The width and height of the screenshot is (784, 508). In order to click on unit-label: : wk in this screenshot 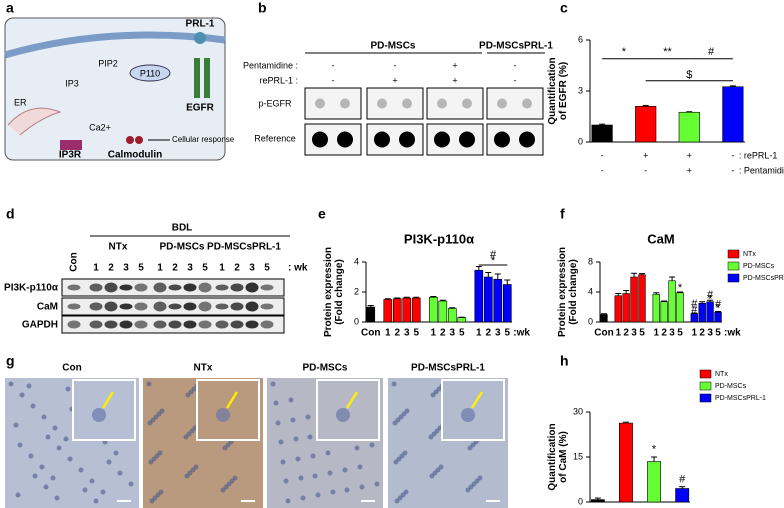, I will do `click(298, 268)`.